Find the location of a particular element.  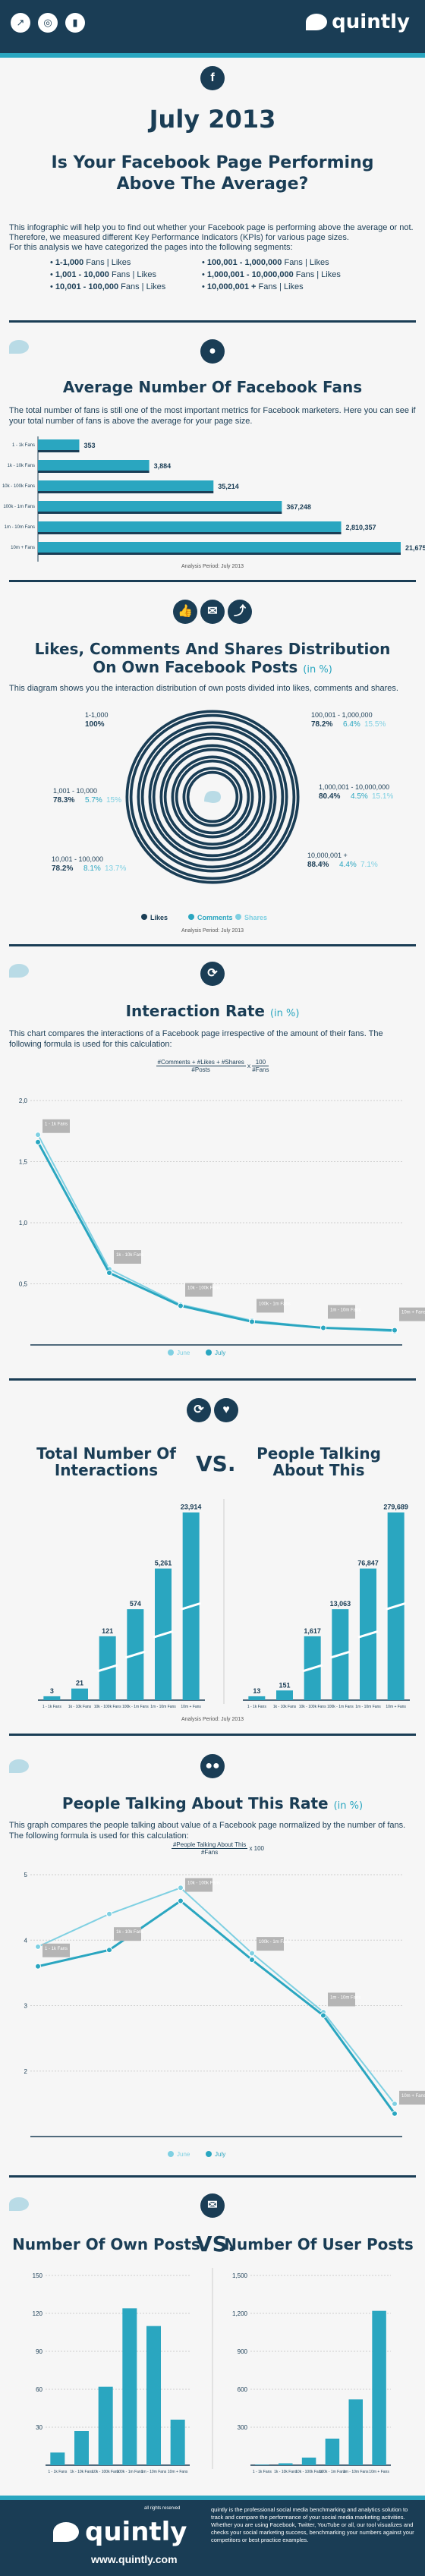

likes-label: 100% is located at coordinates (95, 724).